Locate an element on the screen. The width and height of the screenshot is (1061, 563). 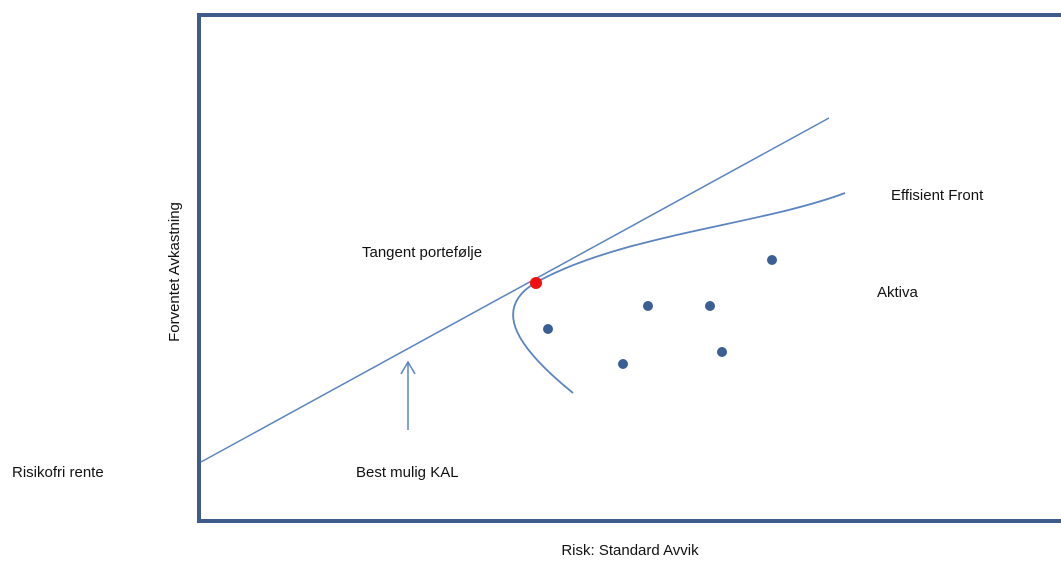
tangent-point is located at coordinates (536, 283).